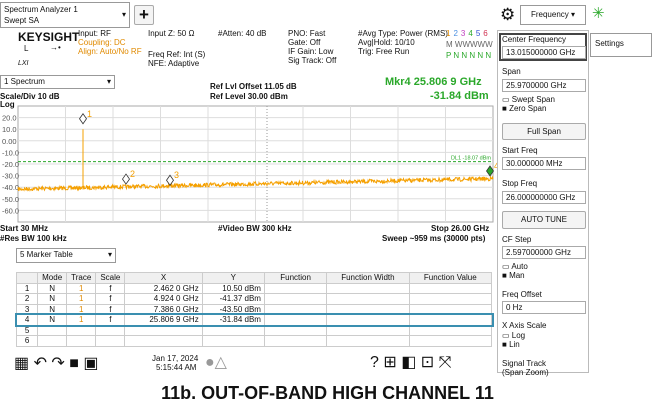 The width and height of the screenshot is (655, 404). What do you see at coordinates (518, 335) in the screenshot?
I see `toggle-label: Log` at bounding box center [518, 335].